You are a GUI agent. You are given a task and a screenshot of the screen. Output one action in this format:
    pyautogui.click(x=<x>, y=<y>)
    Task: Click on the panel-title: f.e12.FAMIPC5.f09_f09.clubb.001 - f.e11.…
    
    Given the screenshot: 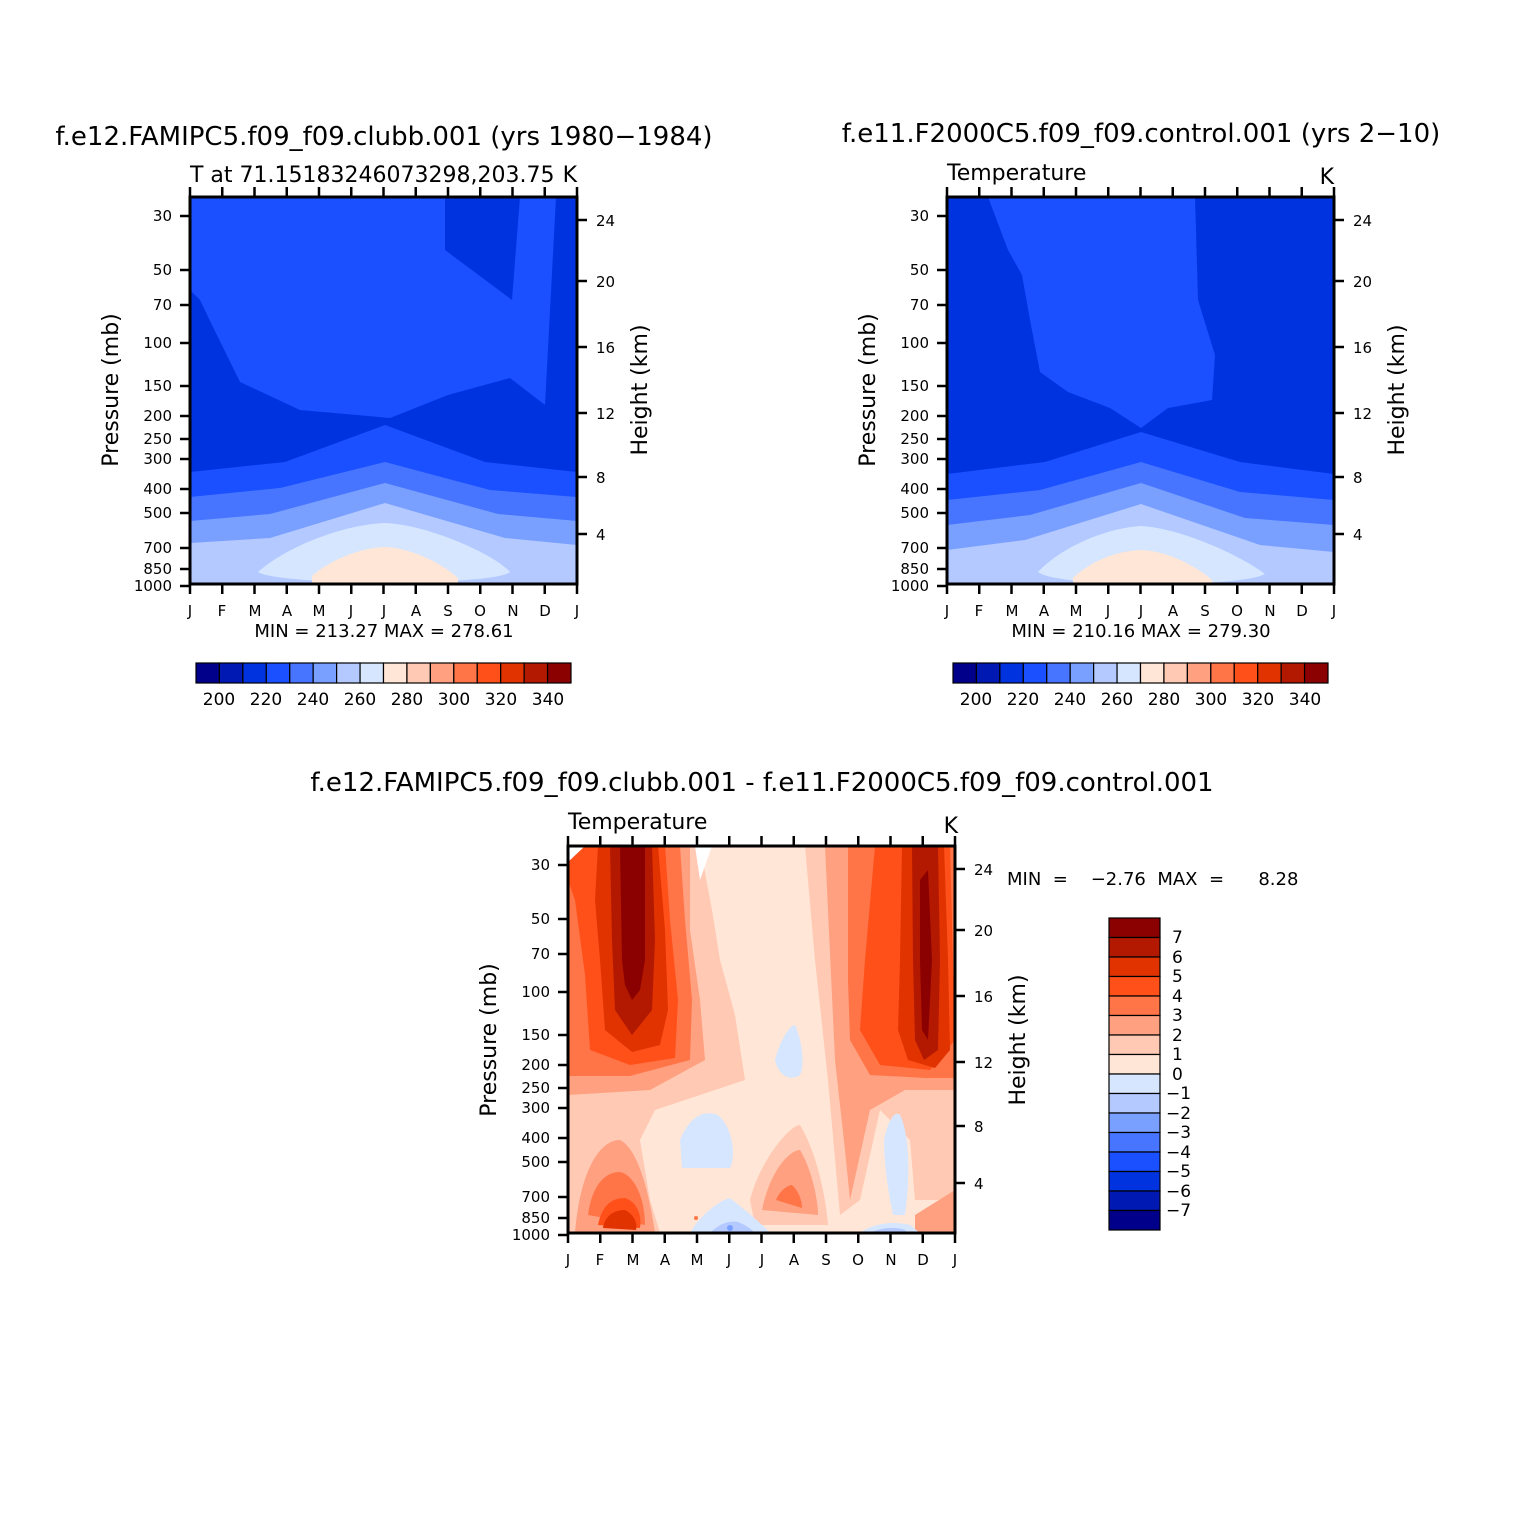 What is the action you would take?
    pyautogui.click(x=761, y=783)
    